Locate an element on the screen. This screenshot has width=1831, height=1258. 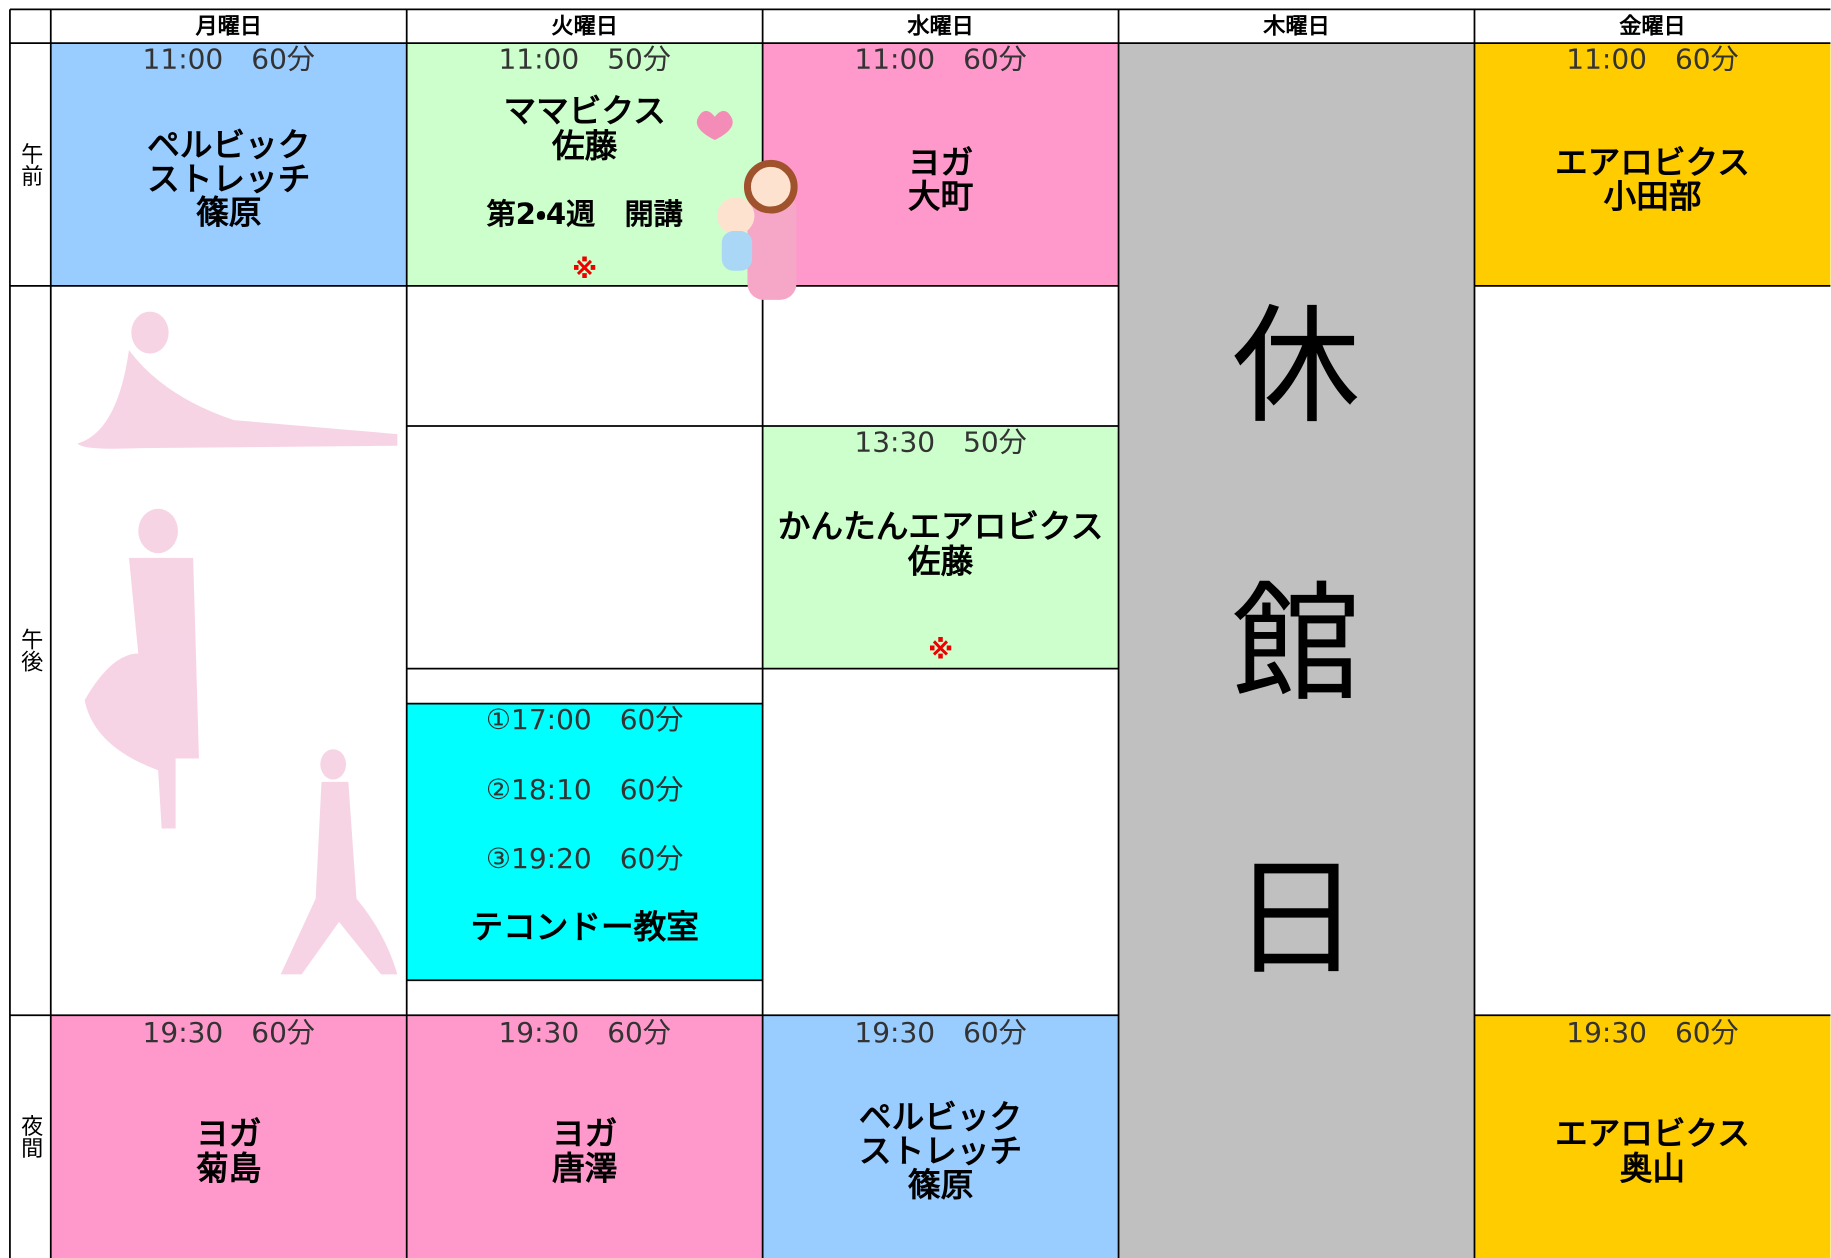
class-name: 小田部 is located at coordinates (1652, 196).